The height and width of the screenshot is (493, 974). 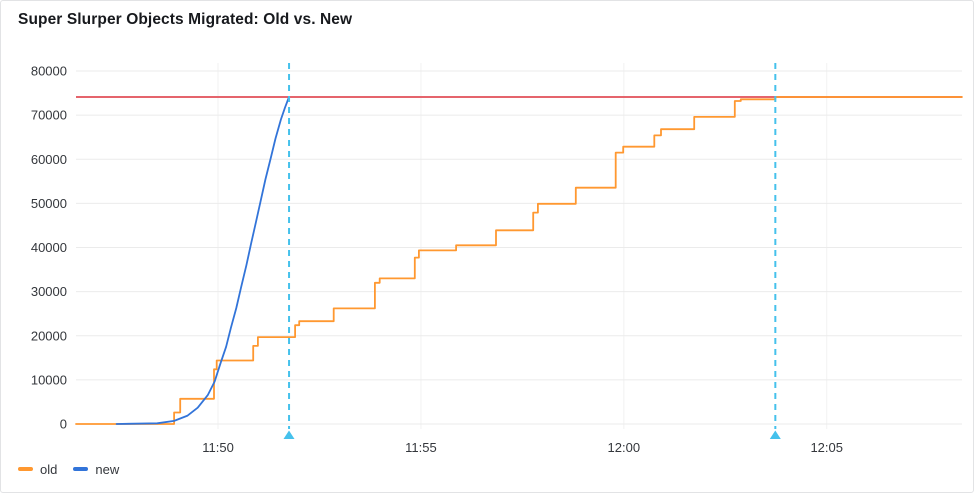 I want to click on y-axis-tick-label: 40000, so click(x=49, y=247).